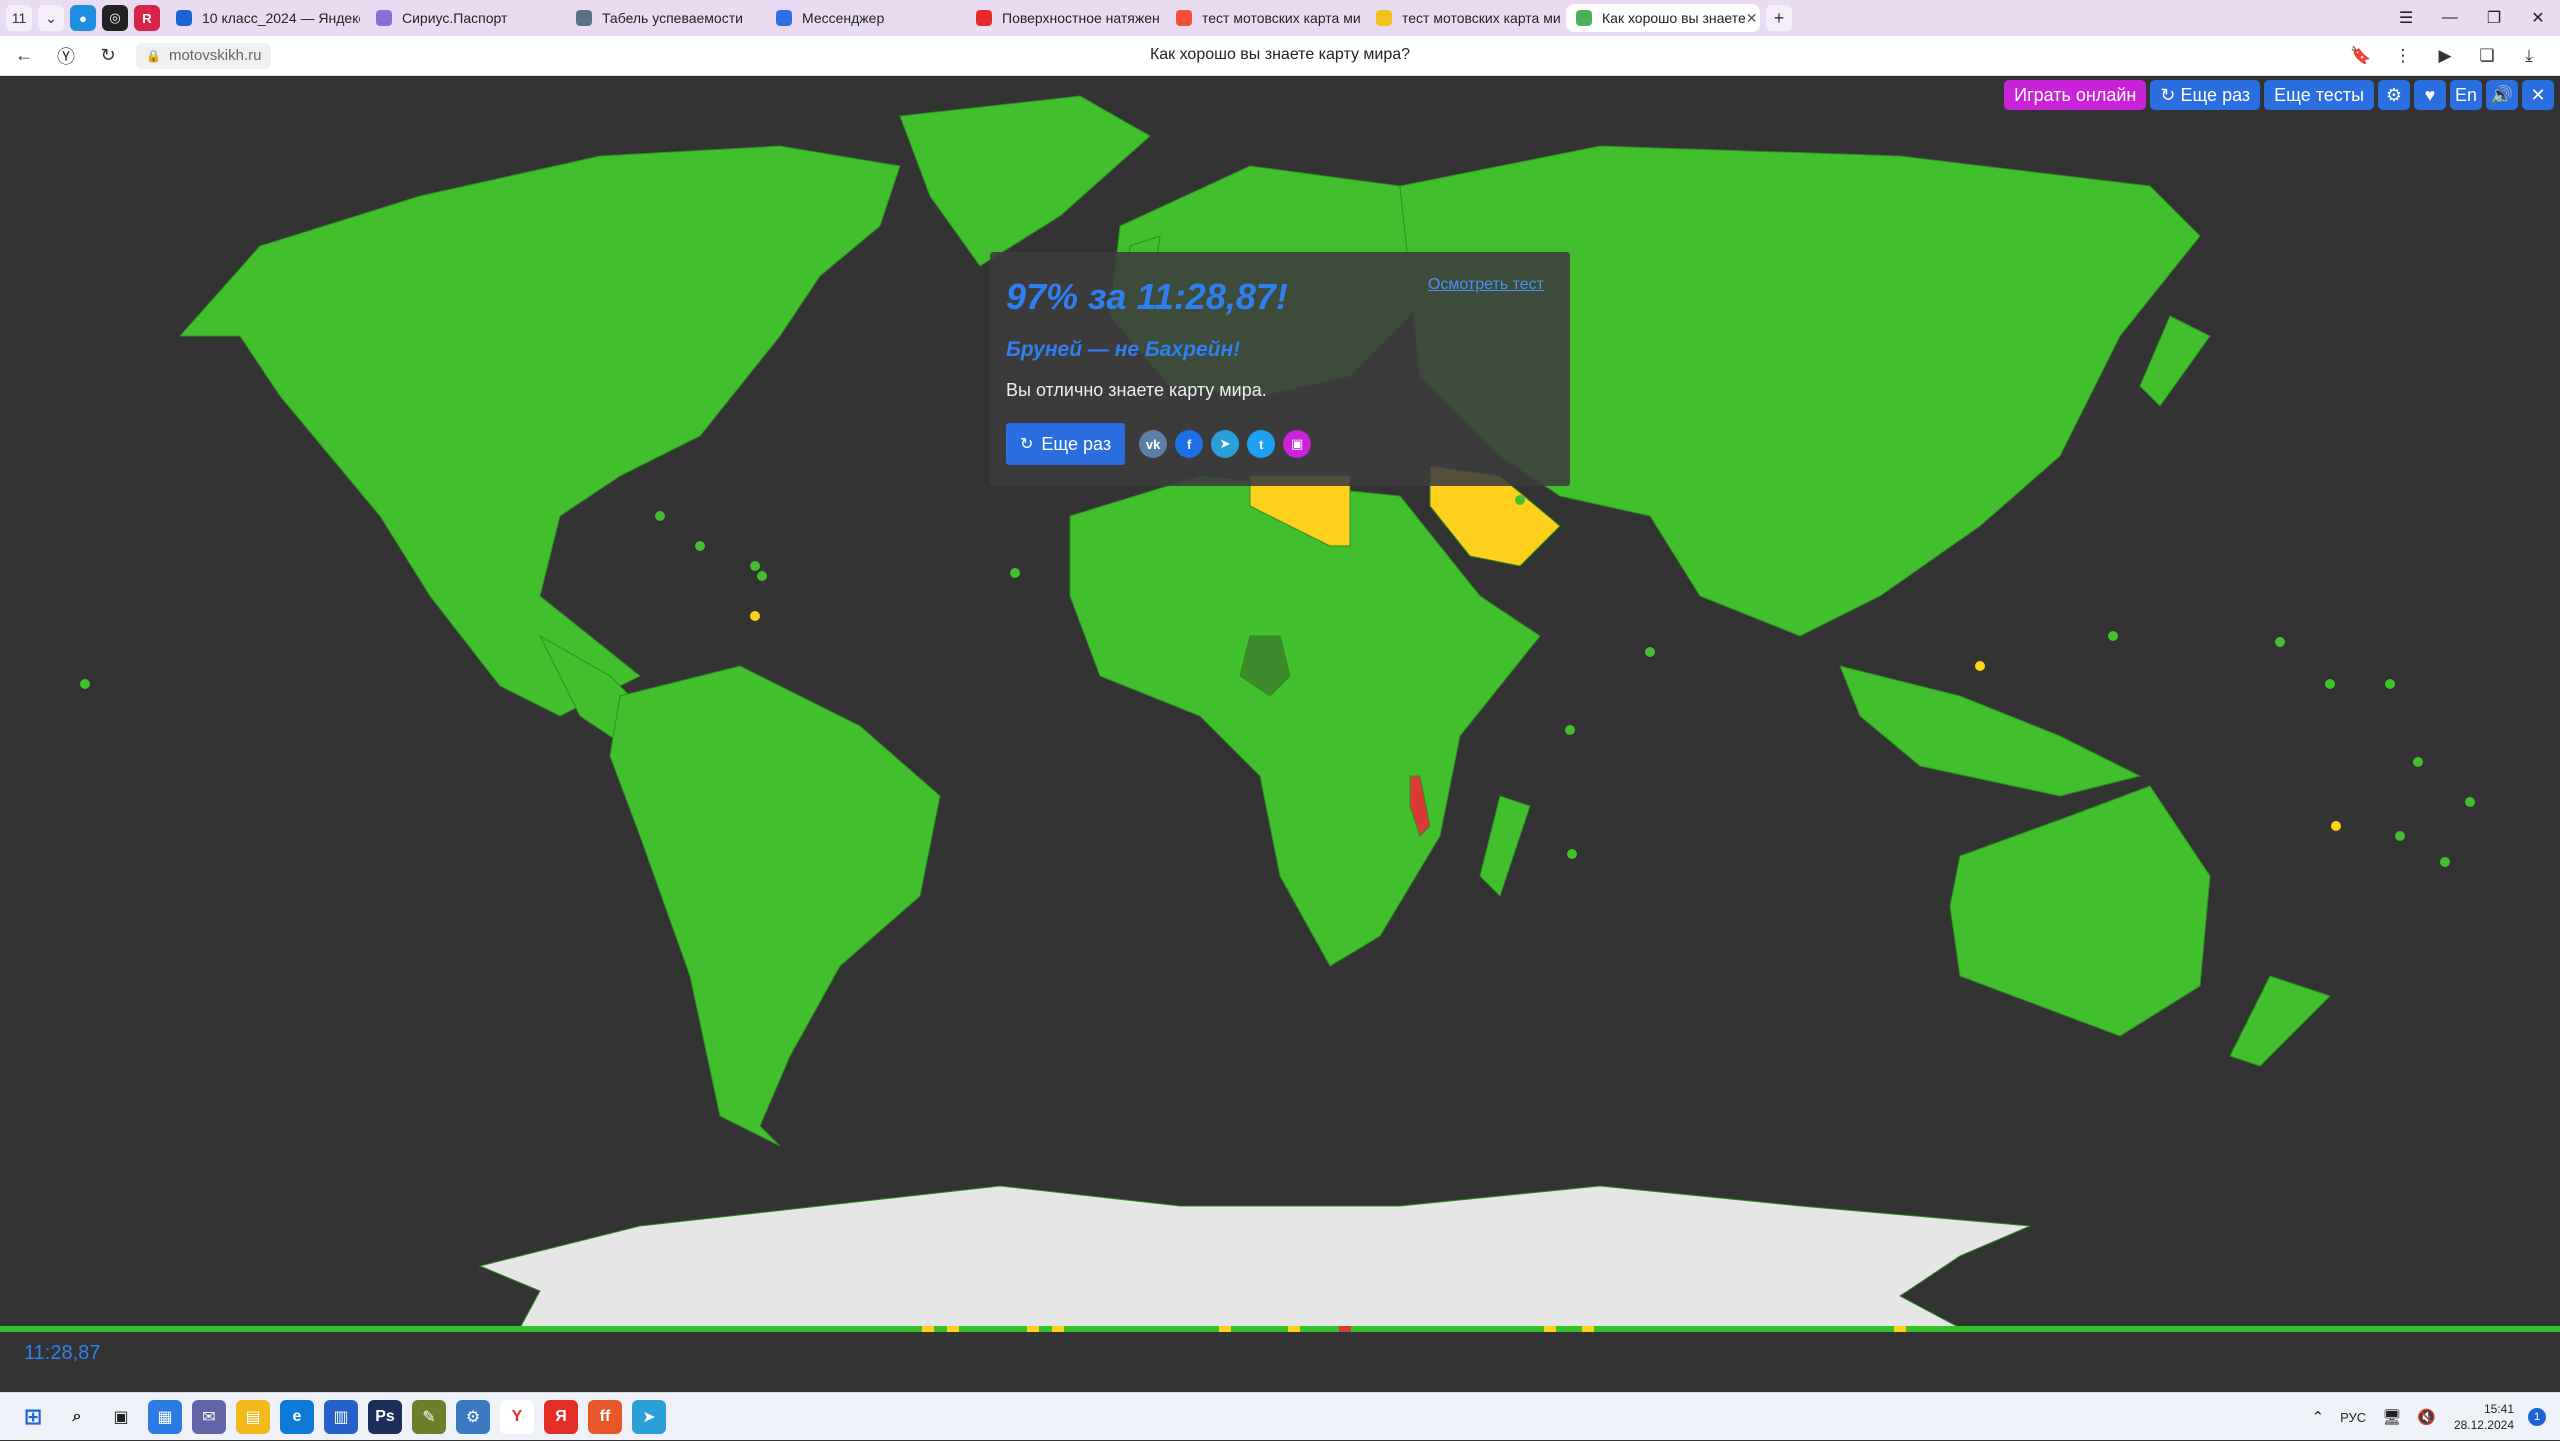 The width and height of the screenshot is (2560, 1441). I want to click on volume-muted-icon: 🔇, so click(2426, 1417).